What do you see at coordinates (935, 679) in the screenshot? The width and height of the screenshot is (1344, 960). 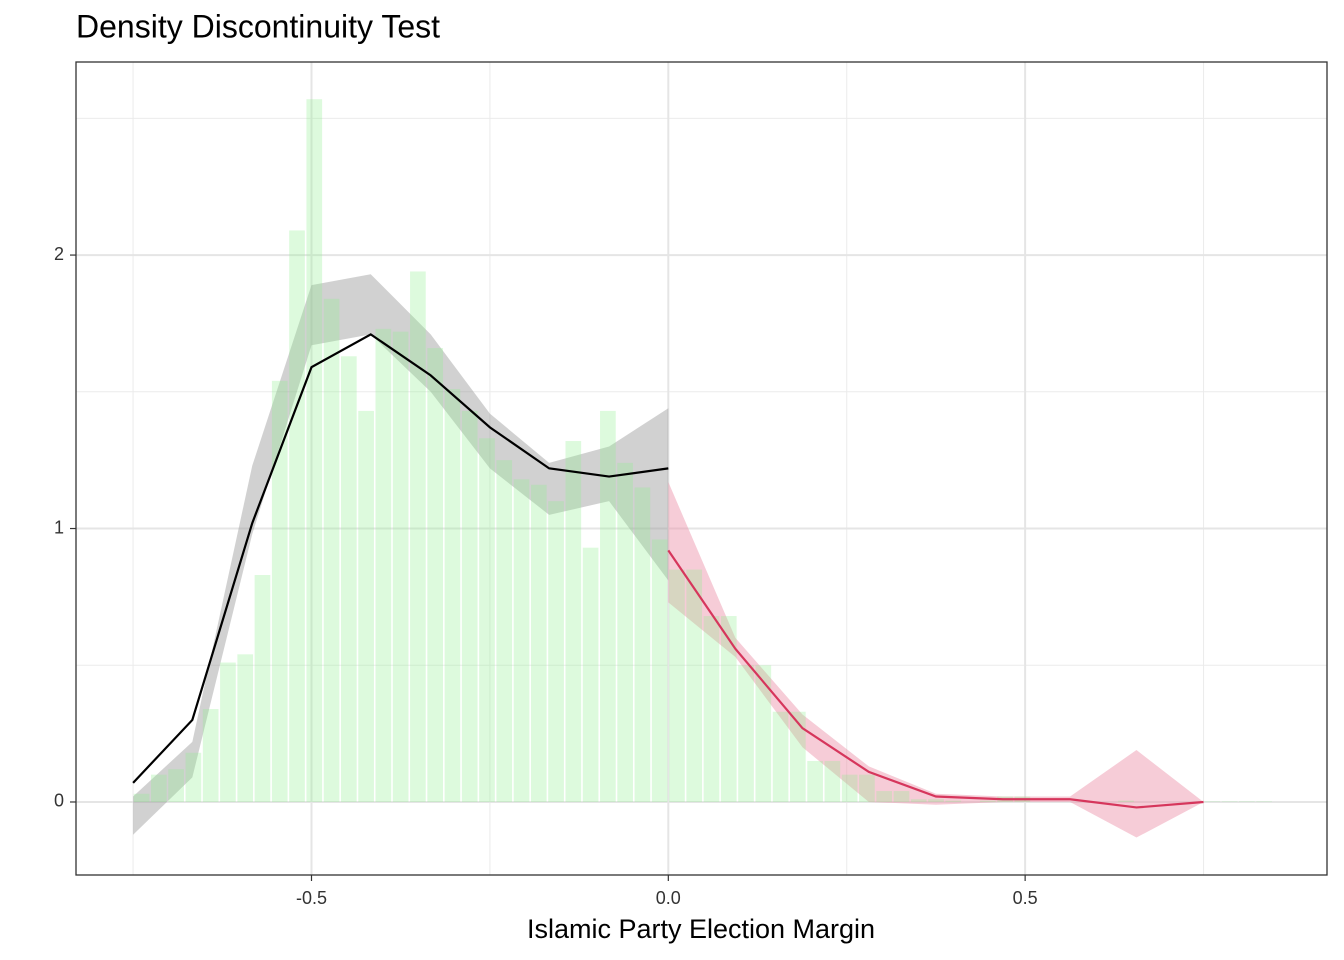 I see `density-line` at bounding box center [935, 679].